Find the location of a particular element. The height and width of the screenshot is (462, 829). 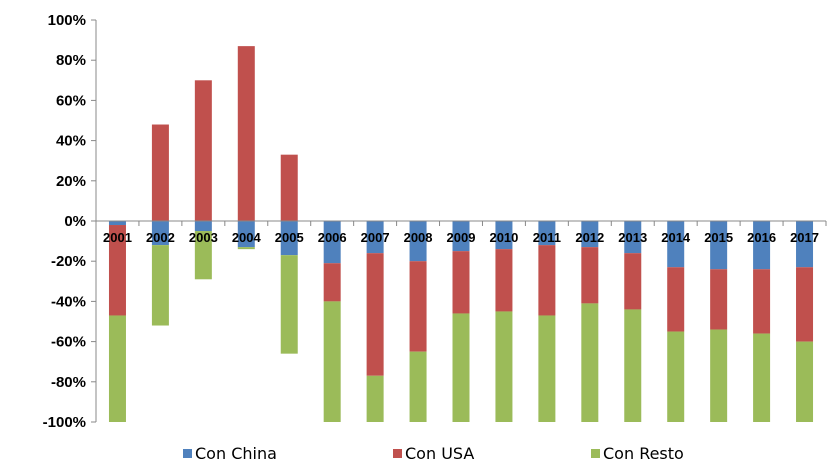

bar-con-usa-2002 is located at coordinates (160, 172).